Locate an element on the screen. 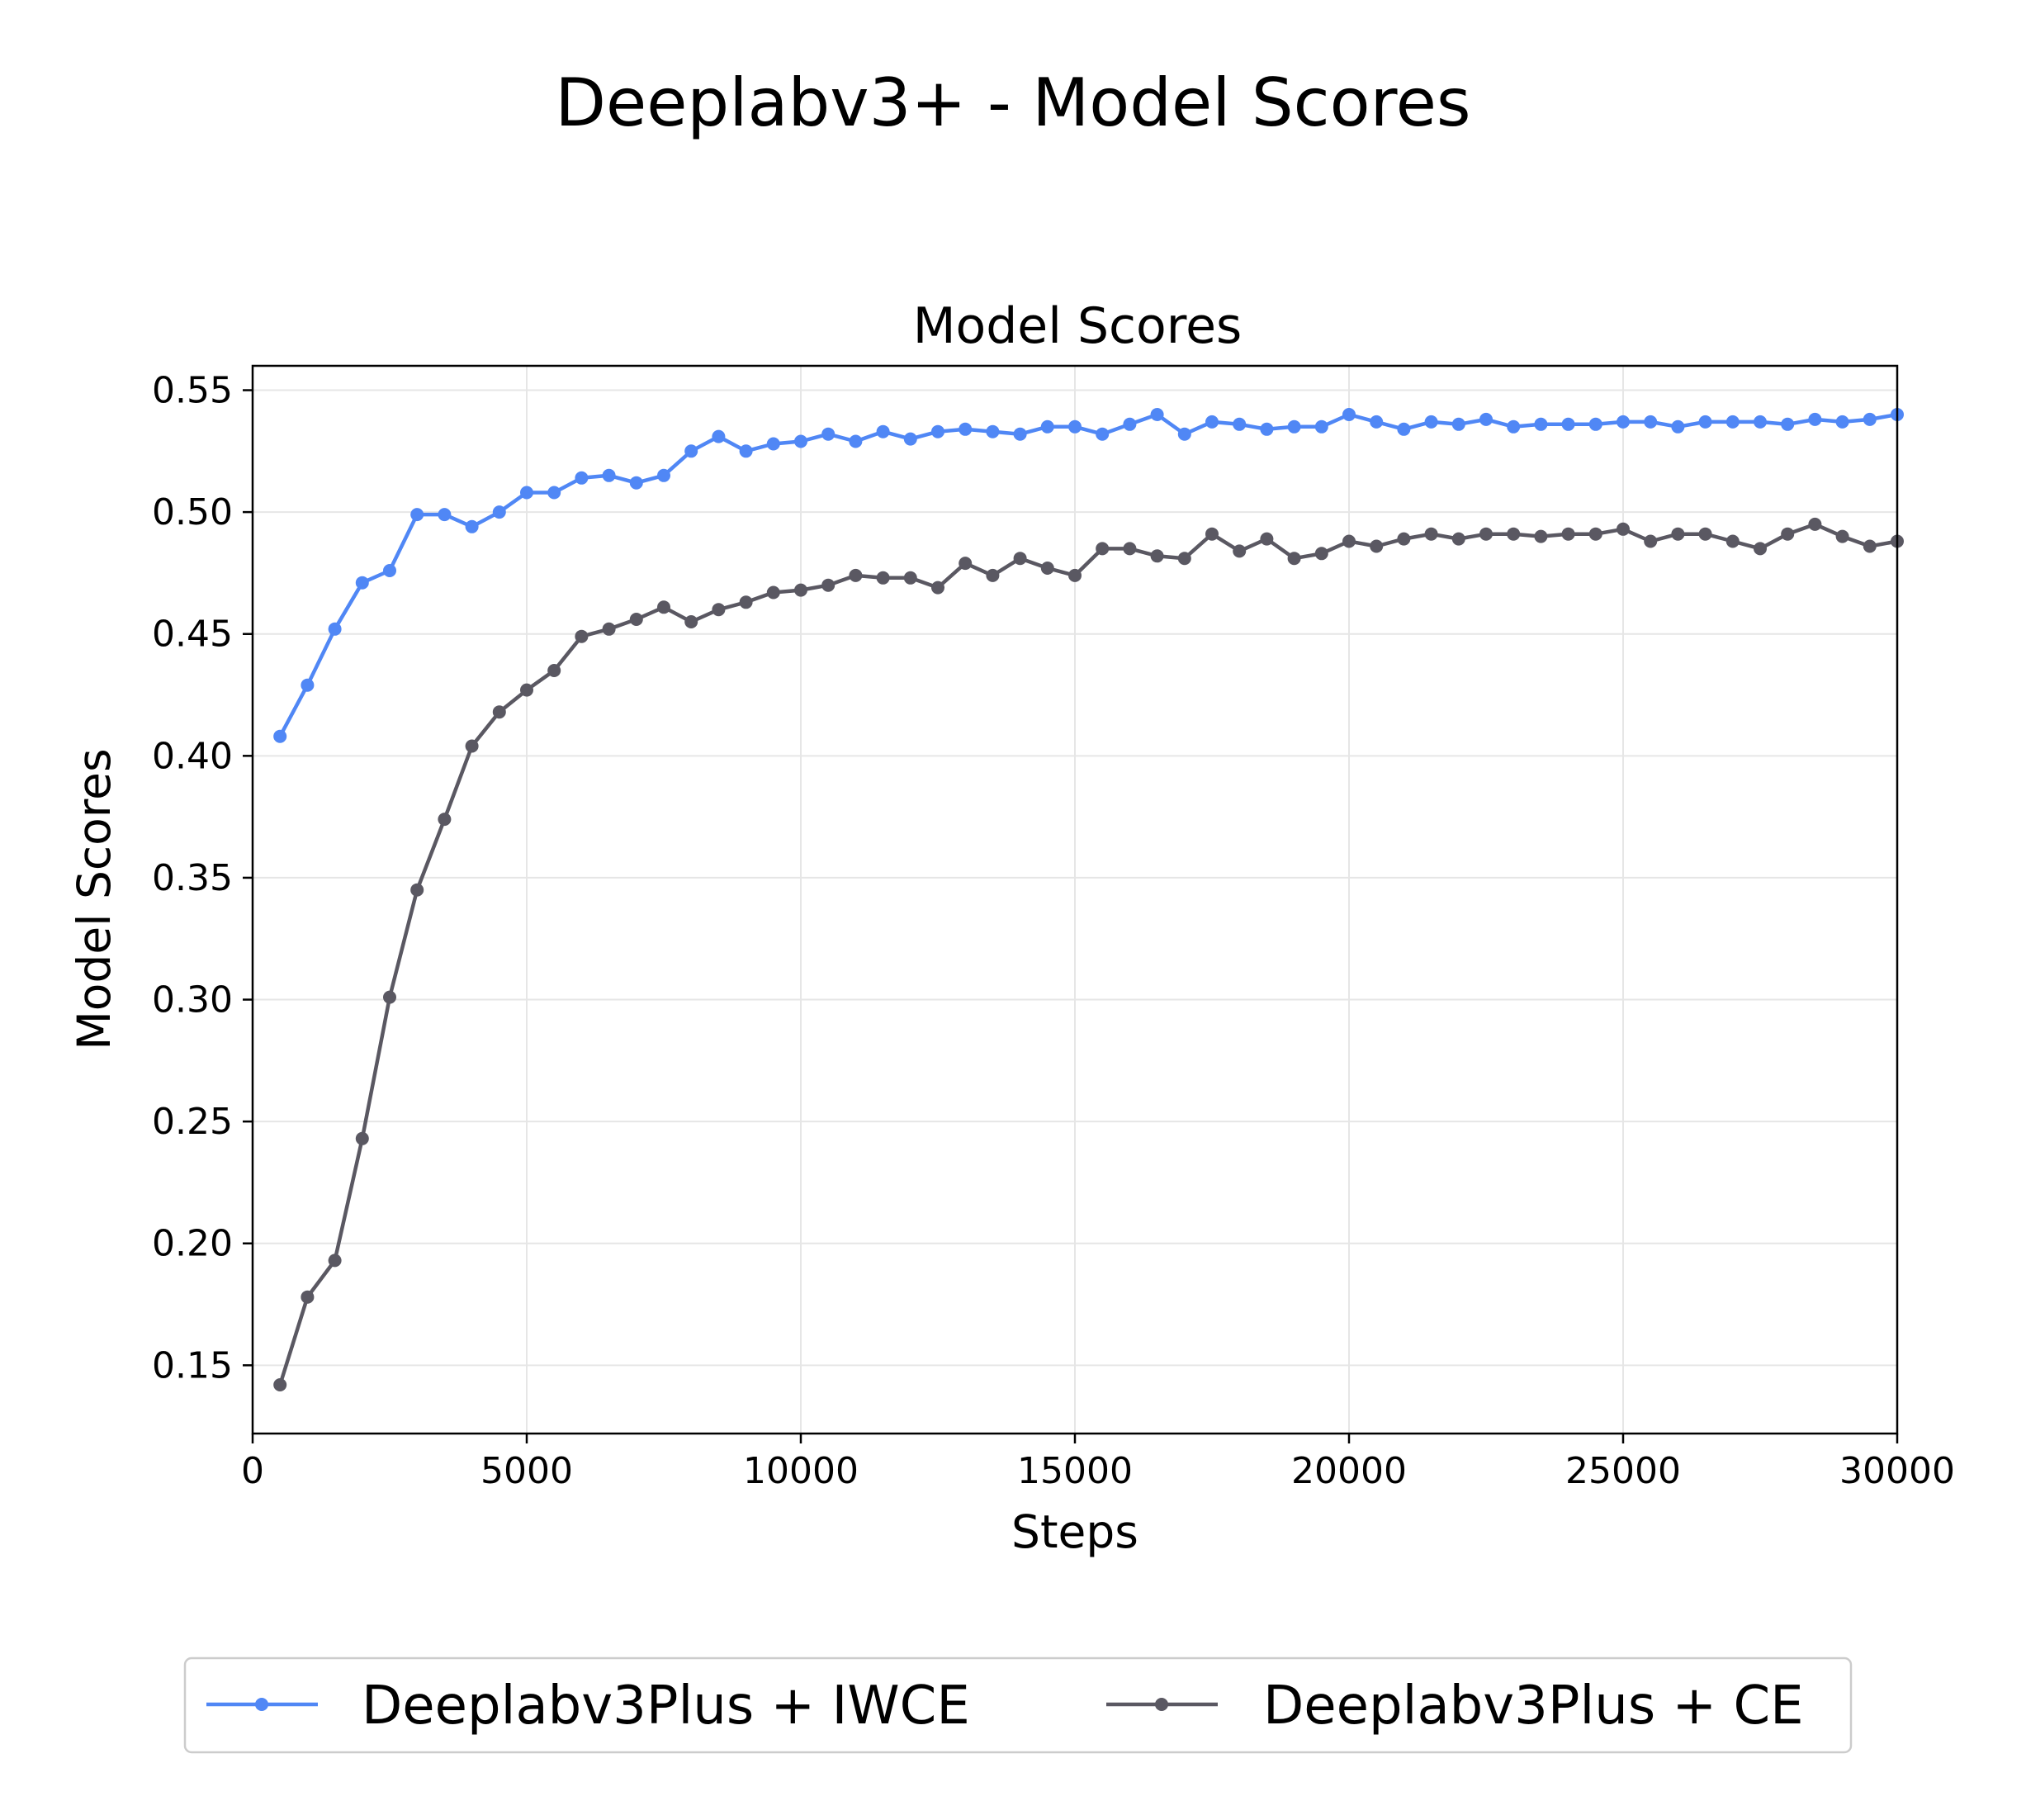  x-tick-label: 20000 is located at coordinates (1349, 1471).